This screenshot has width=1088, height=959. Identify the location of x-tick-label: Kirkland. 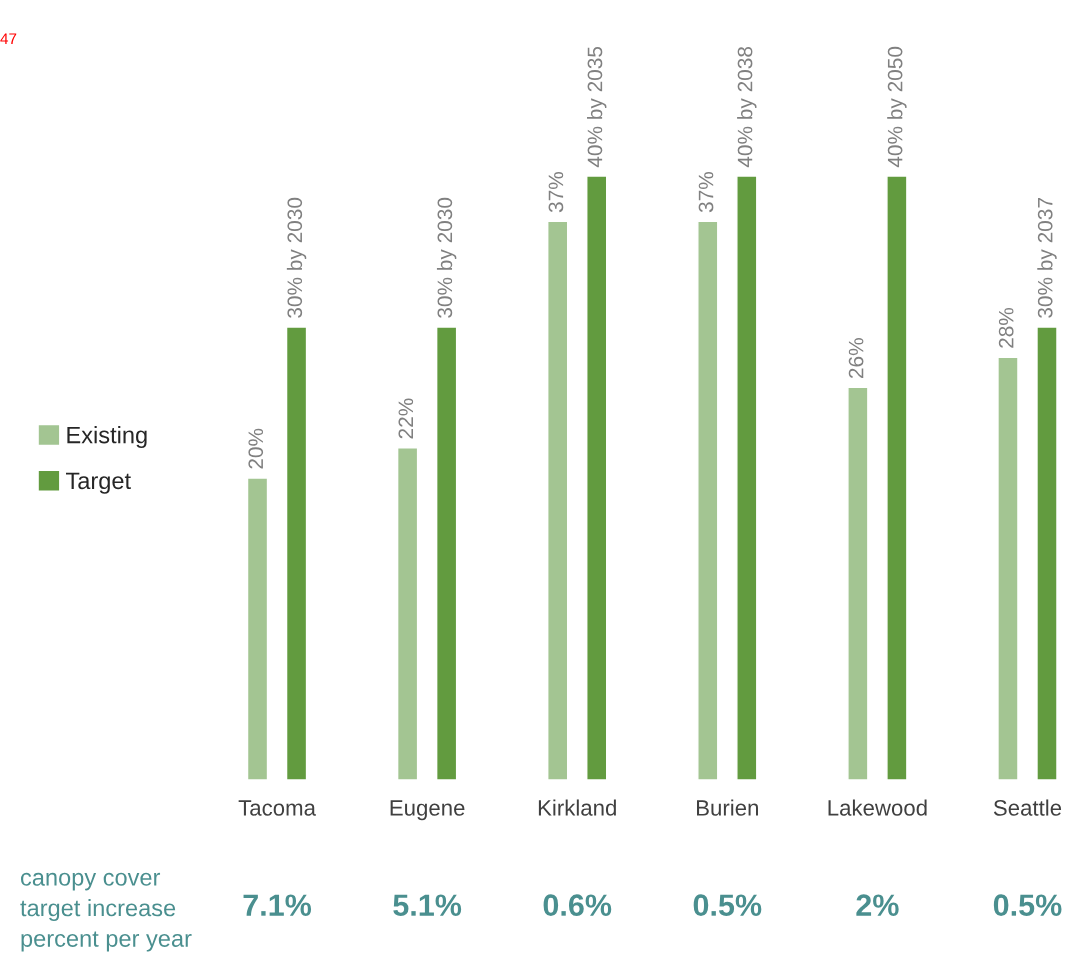
(577, 807).